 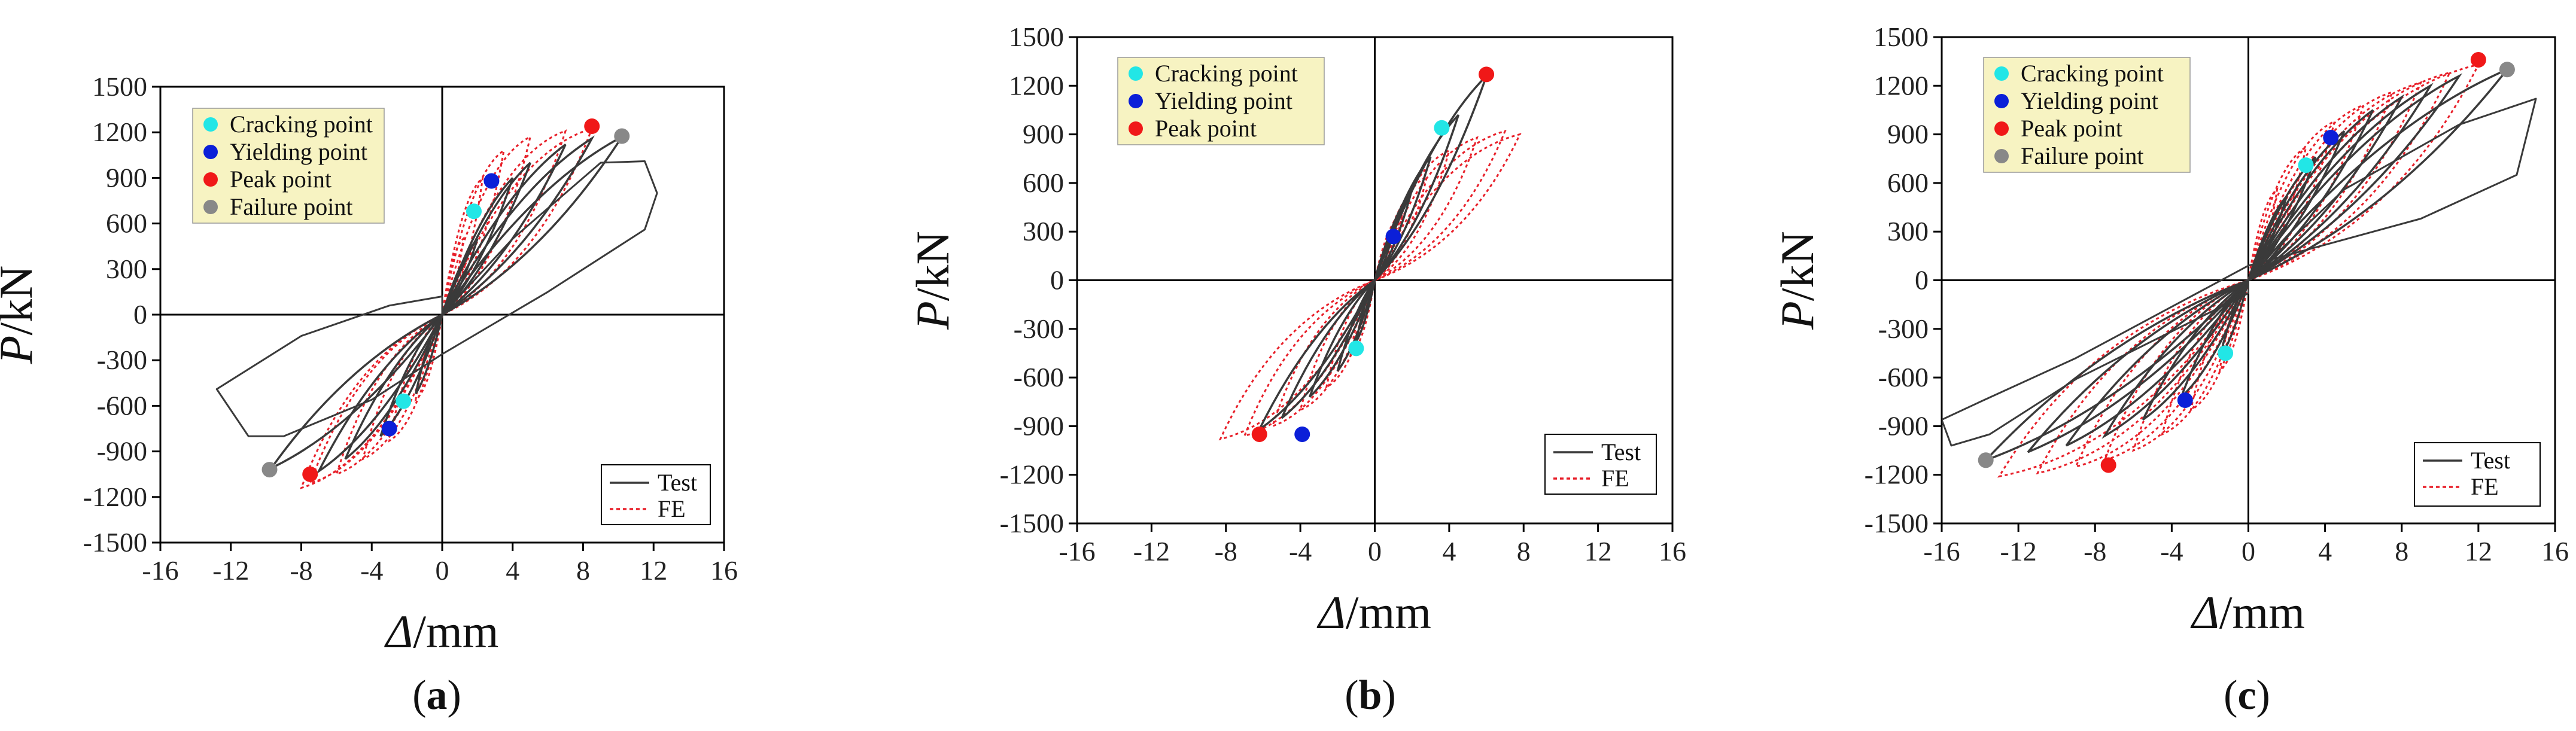 I want to click on x-tick-label: 0, so click(x=2248, y=551).